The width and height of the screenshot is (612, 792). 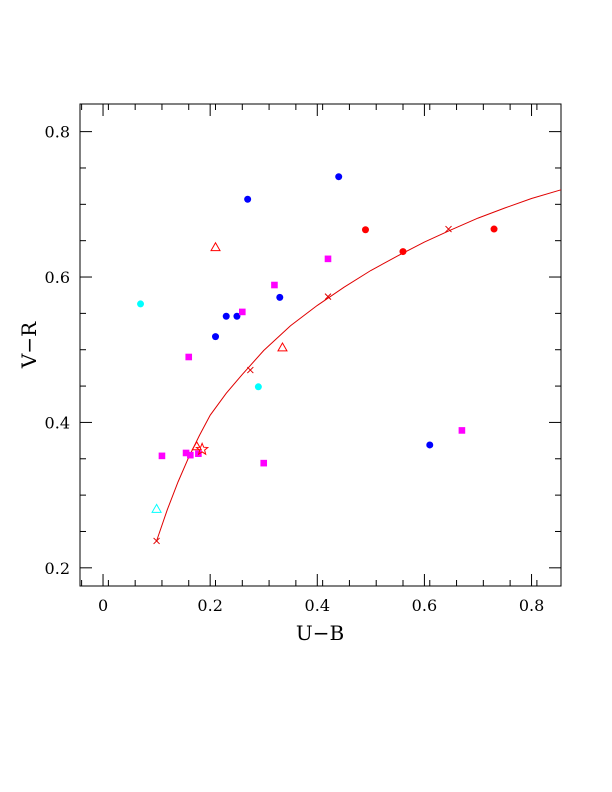 What do you see at coordinates (57, 277) in the screenshot?
I see `y-tick-label: 0.6` at bounding box center [57, 277].